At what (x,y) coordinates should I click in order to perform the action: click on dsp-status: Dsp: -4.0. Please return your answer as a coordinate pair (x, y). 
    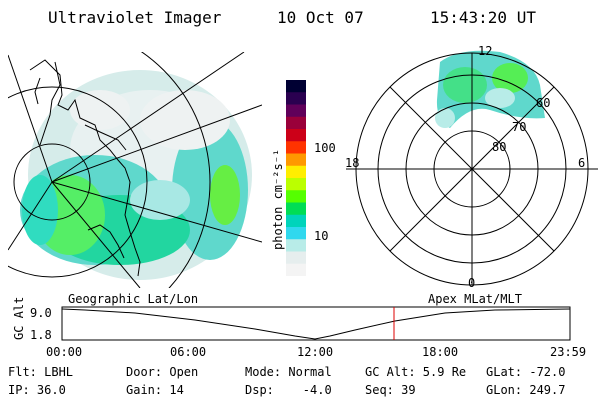
    Looking at the image, I should click on (288, 390).